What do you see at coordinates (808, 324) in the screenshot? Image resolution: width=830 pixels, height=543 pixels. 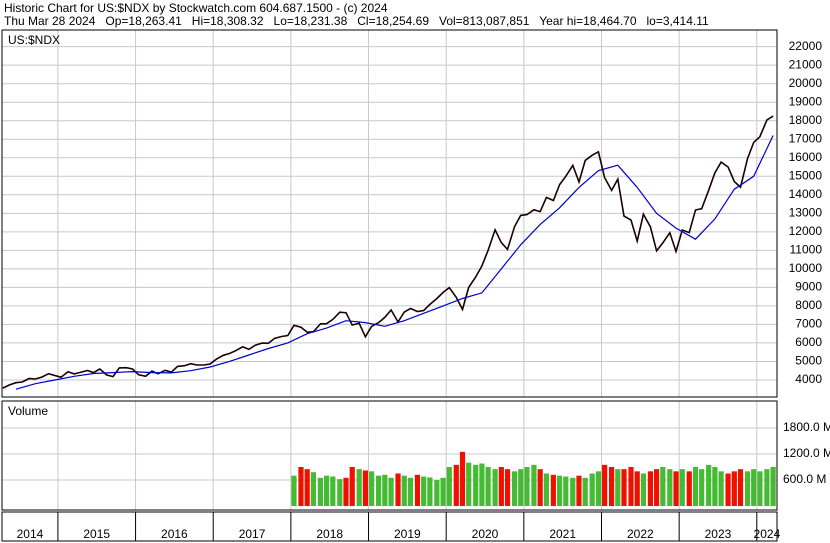 I see `y-tick-label: 7000` at bounding box center [808, 324].